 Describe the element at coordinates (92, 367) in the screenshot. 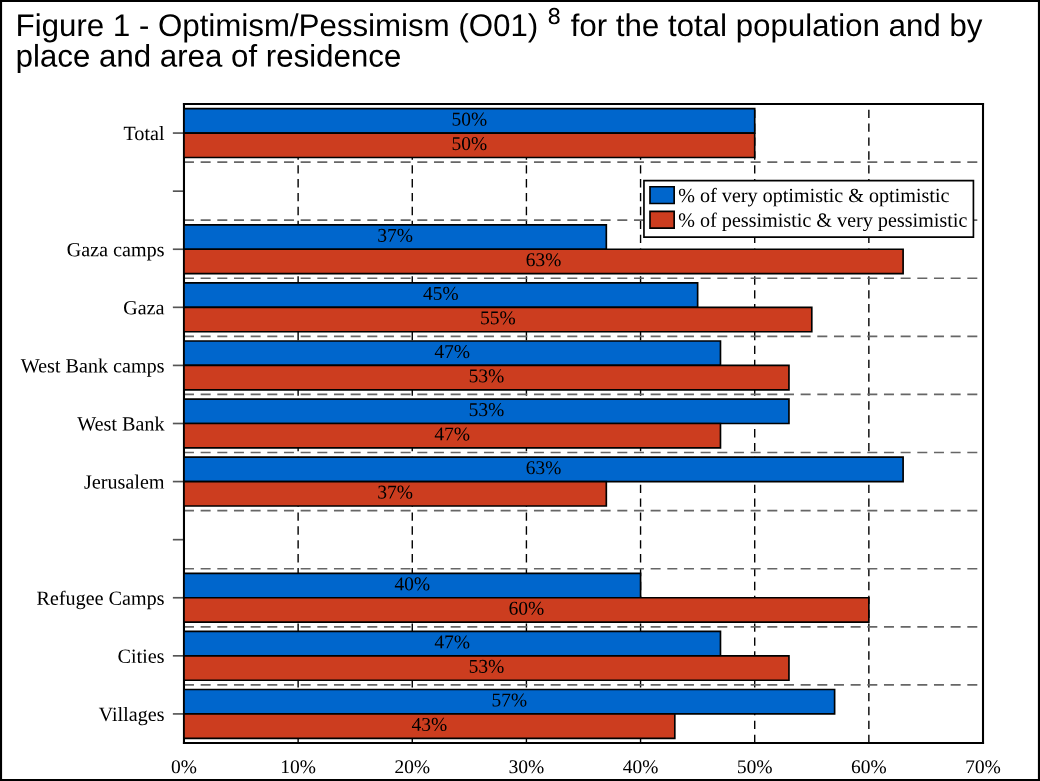

I see `y-tick-label: West Bank camps` at that location.